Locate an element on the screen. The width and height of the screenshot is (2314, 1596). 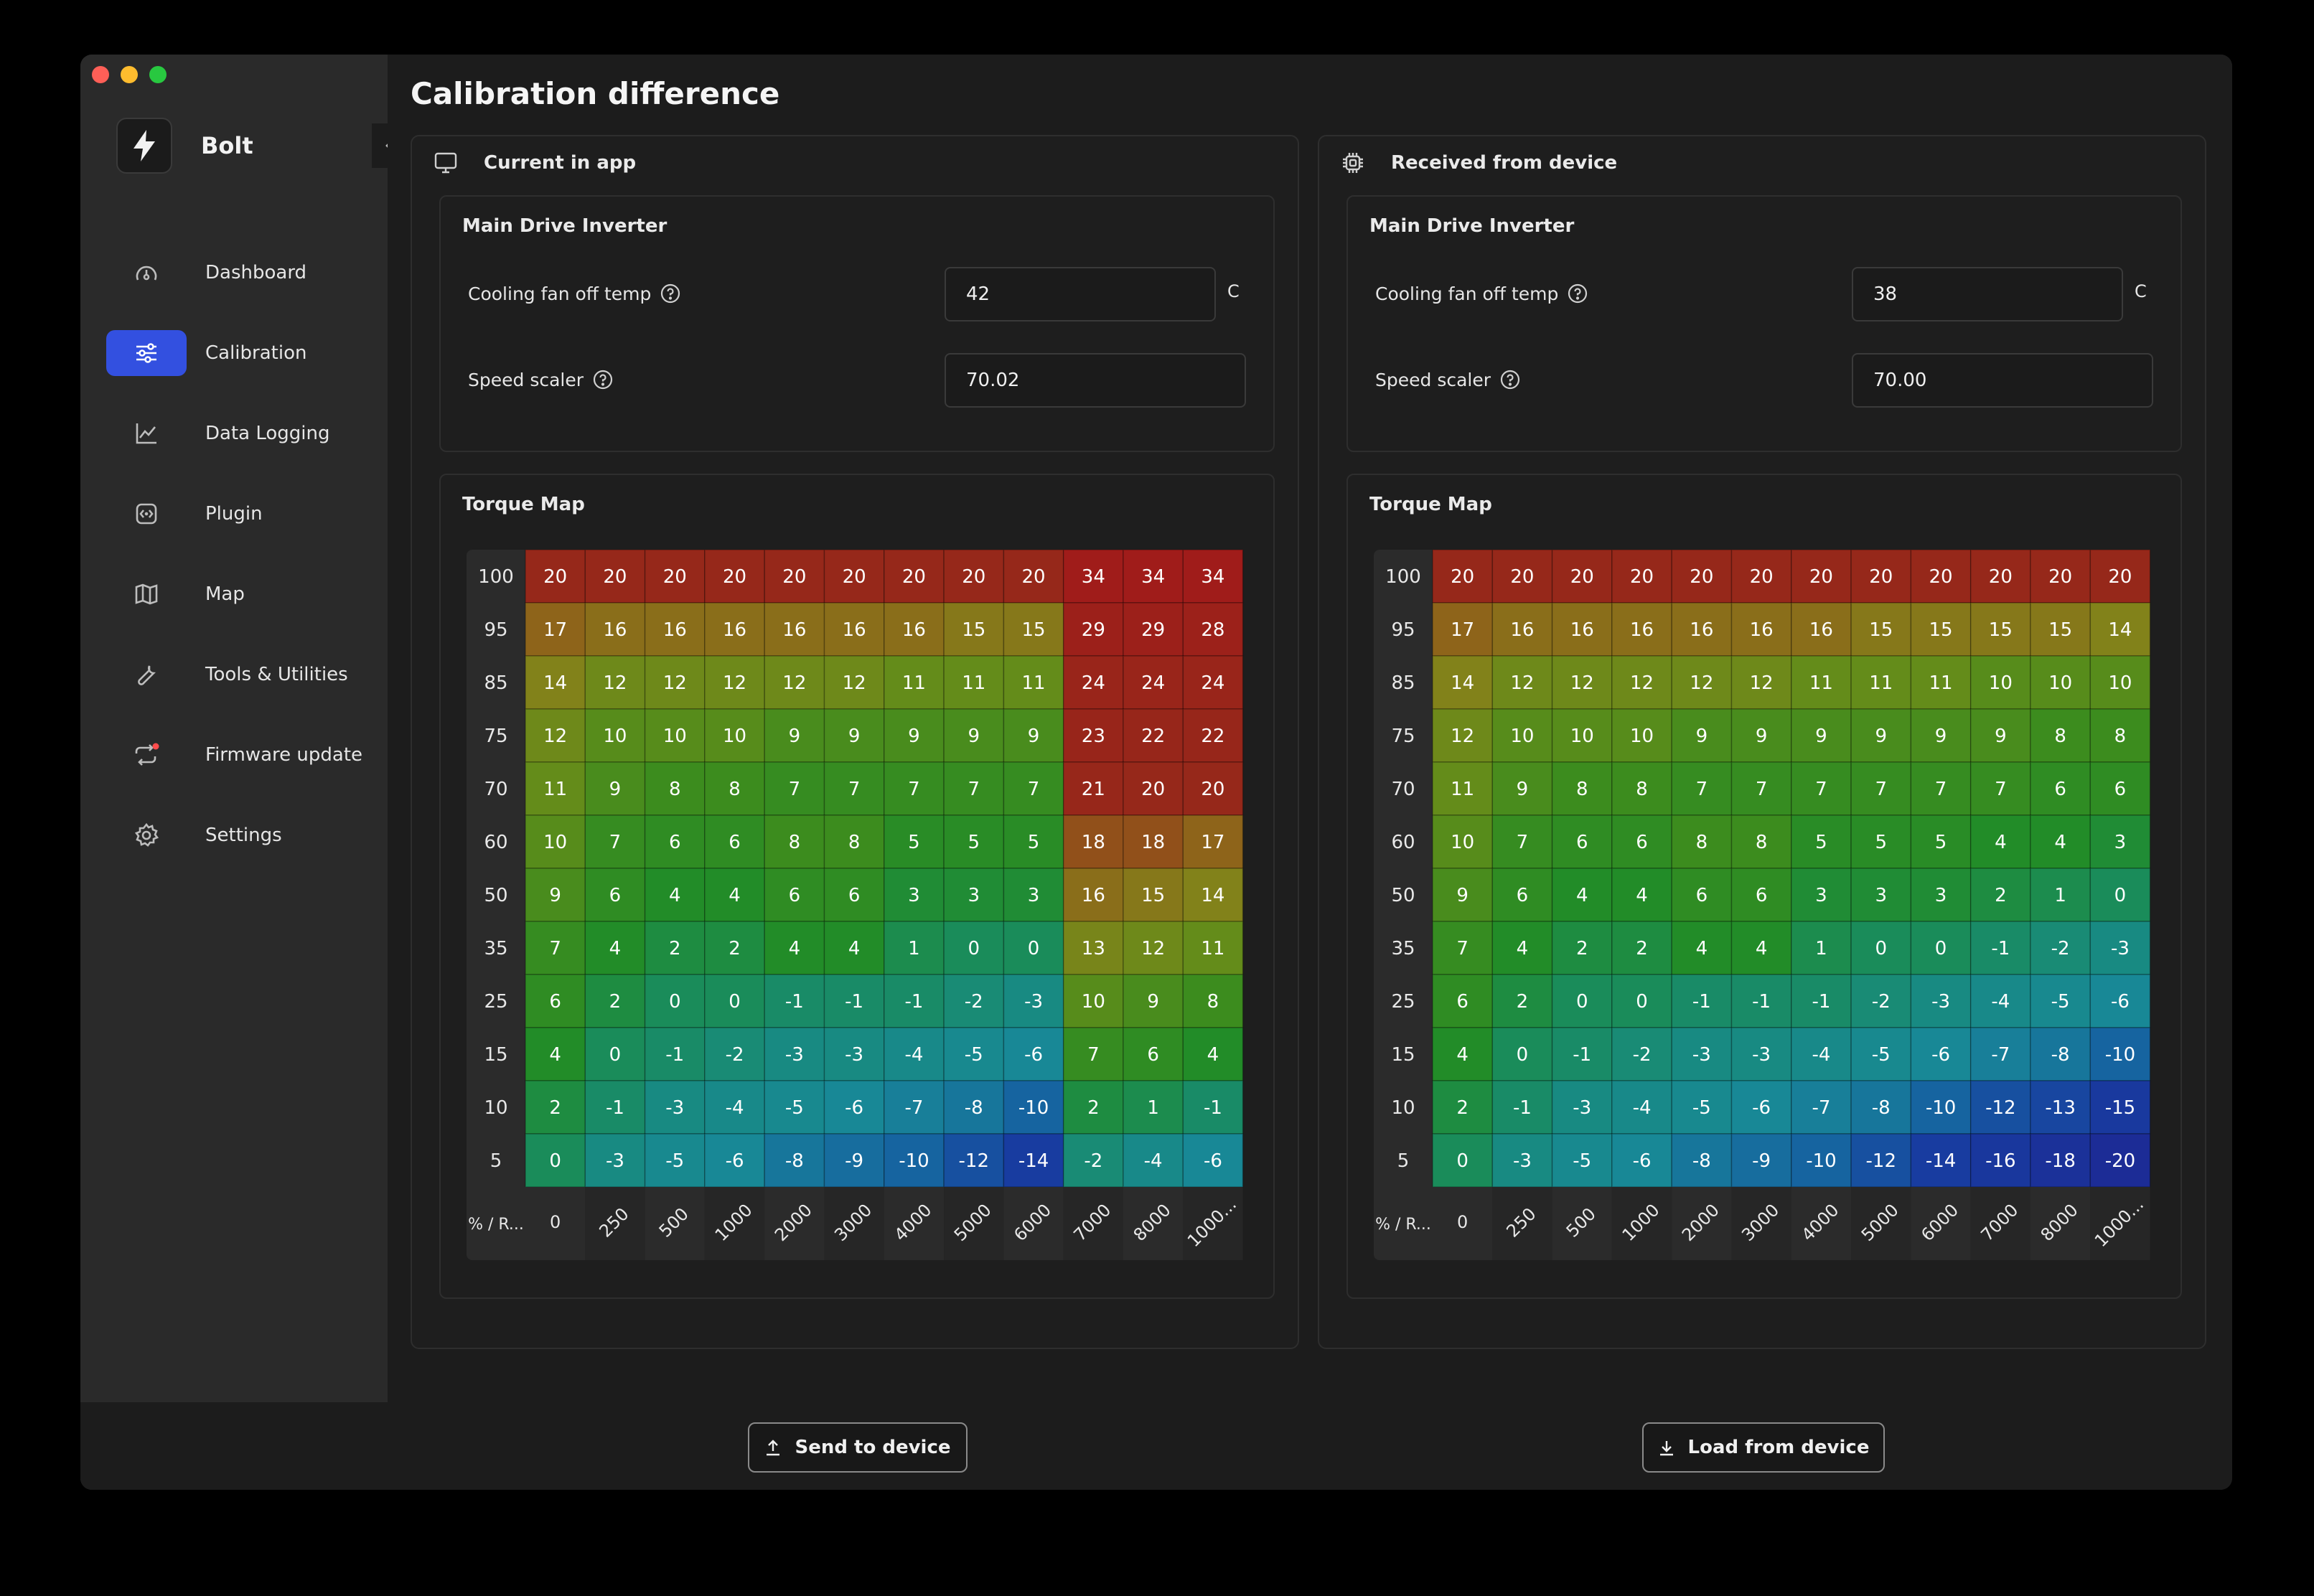
load-from-device-button: Load from device is located at coordinates (1763, 1447).